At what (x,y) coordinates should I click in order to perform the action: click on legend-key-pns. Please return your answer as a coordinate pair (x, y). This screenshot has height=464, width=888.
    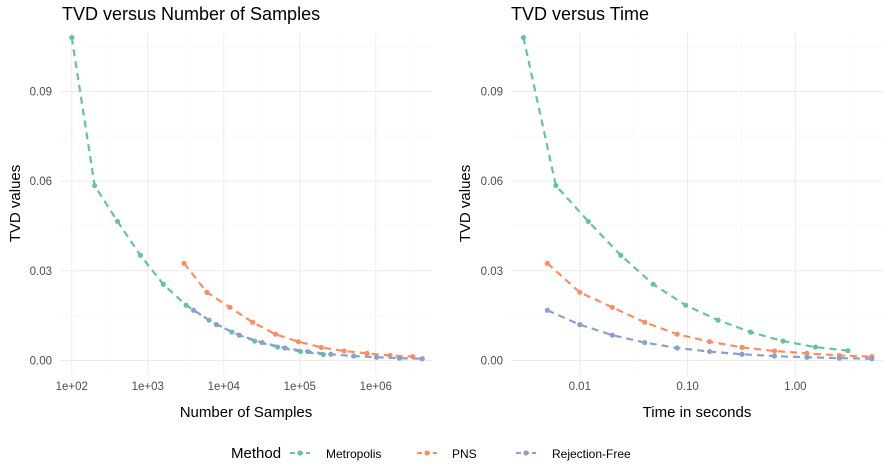
    Looking at the image, I should click on (427, 453).